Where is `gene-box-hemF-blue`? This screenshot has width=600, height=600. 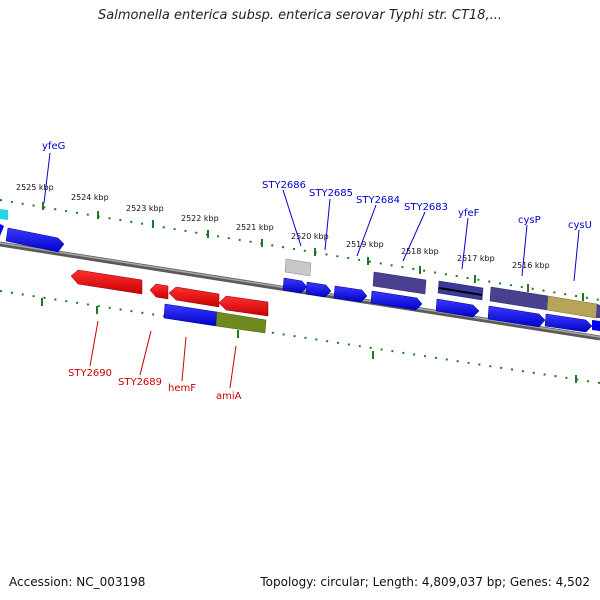
gene-box-hemF-blue is located at coordinates (190, 315).